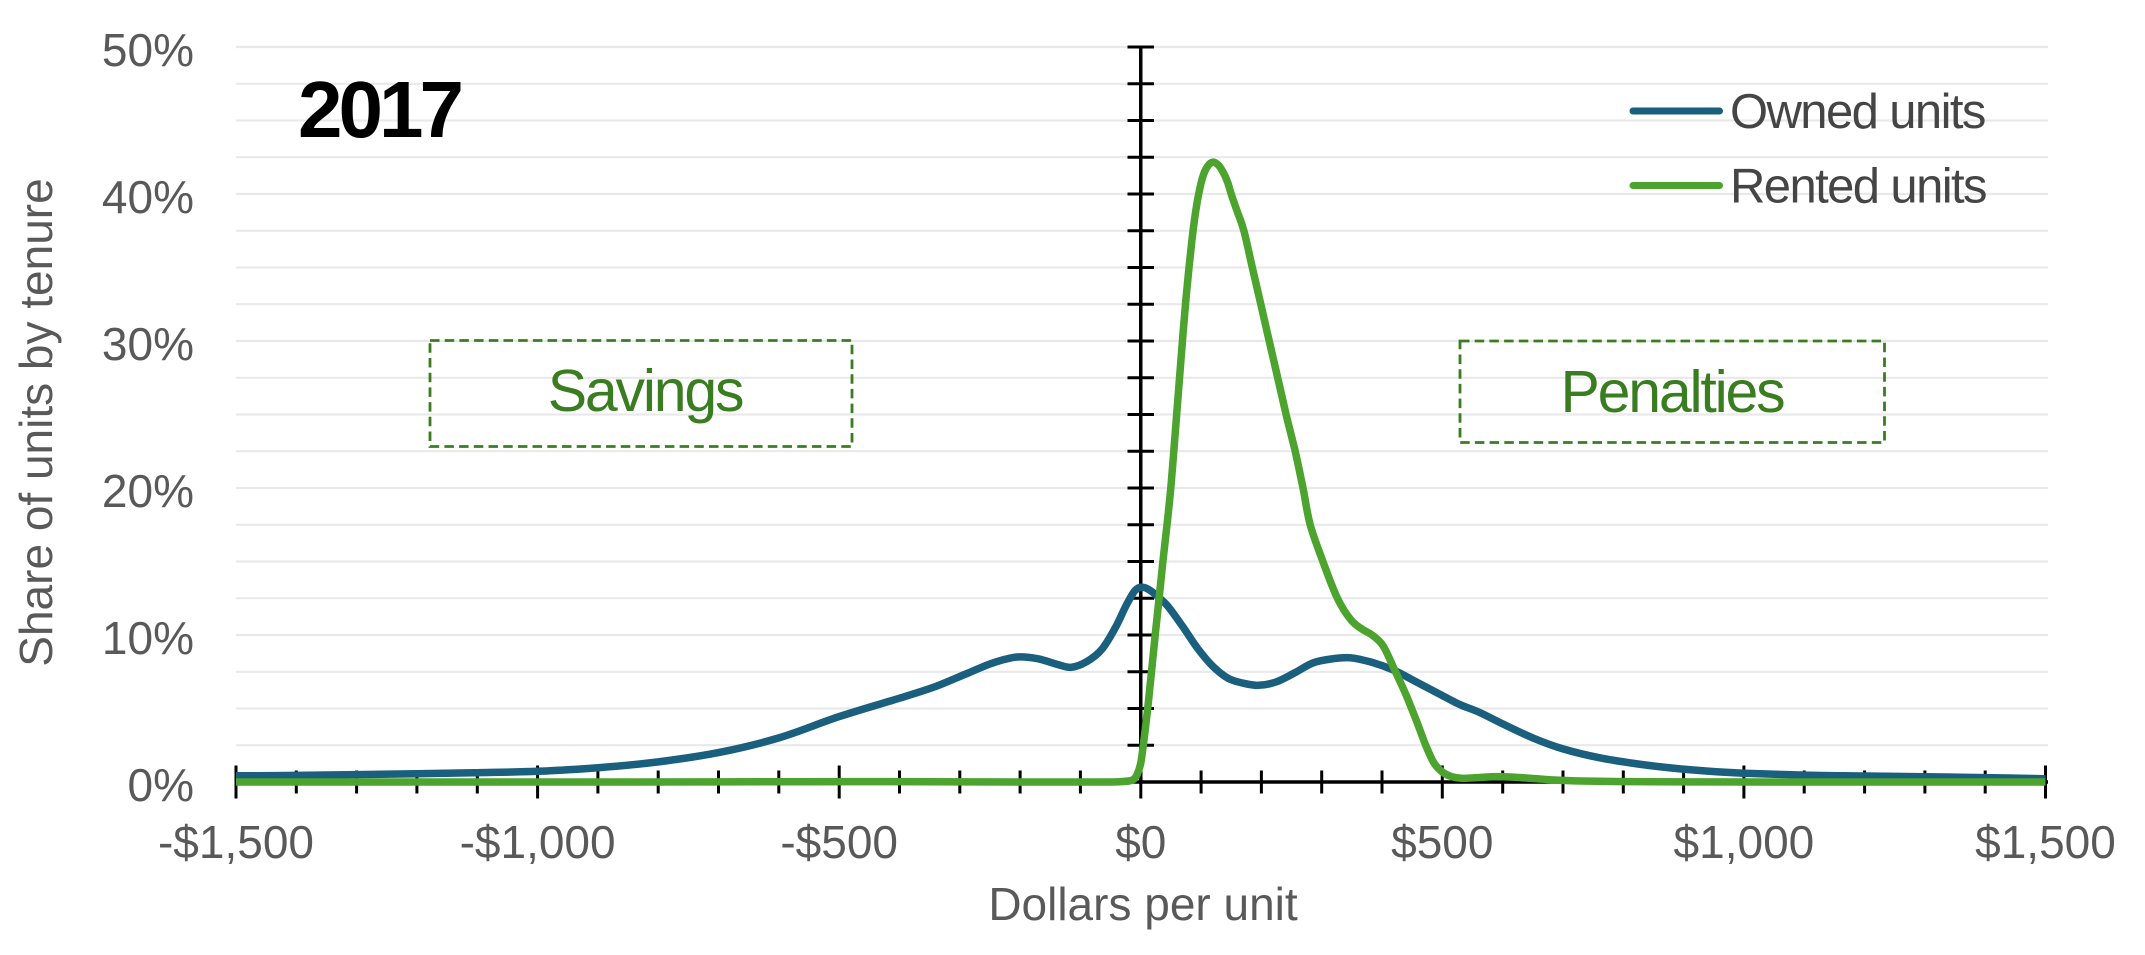 The height and width of the screenshot is (955, 2145). Describe the element at coordinates (148, 638) in the screenshot. I see `svg-text: 10%` at that location.